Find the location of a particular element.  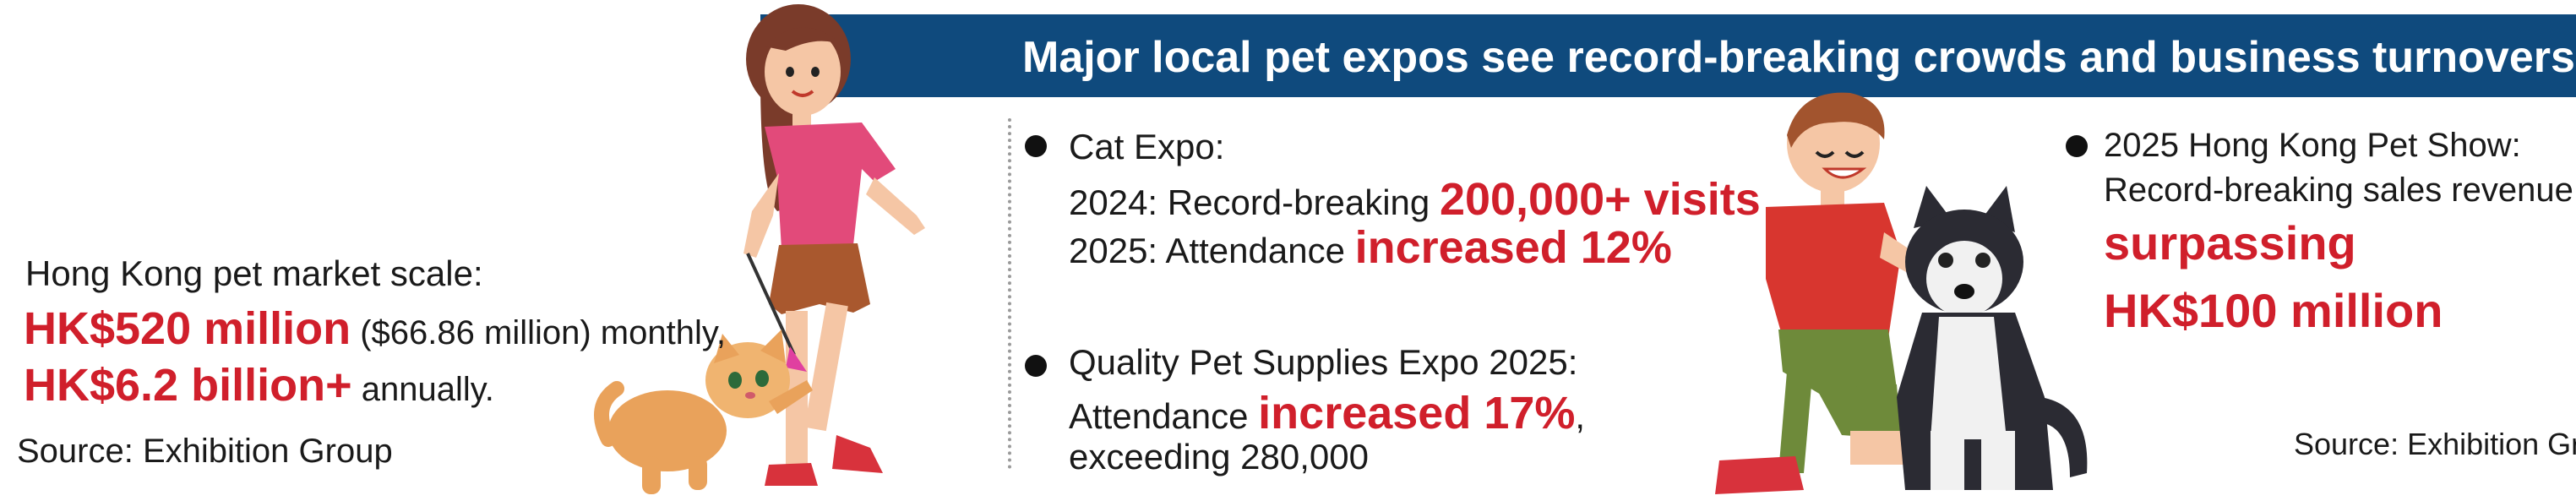

dotted-divider is located at coordinates (1009, 293).